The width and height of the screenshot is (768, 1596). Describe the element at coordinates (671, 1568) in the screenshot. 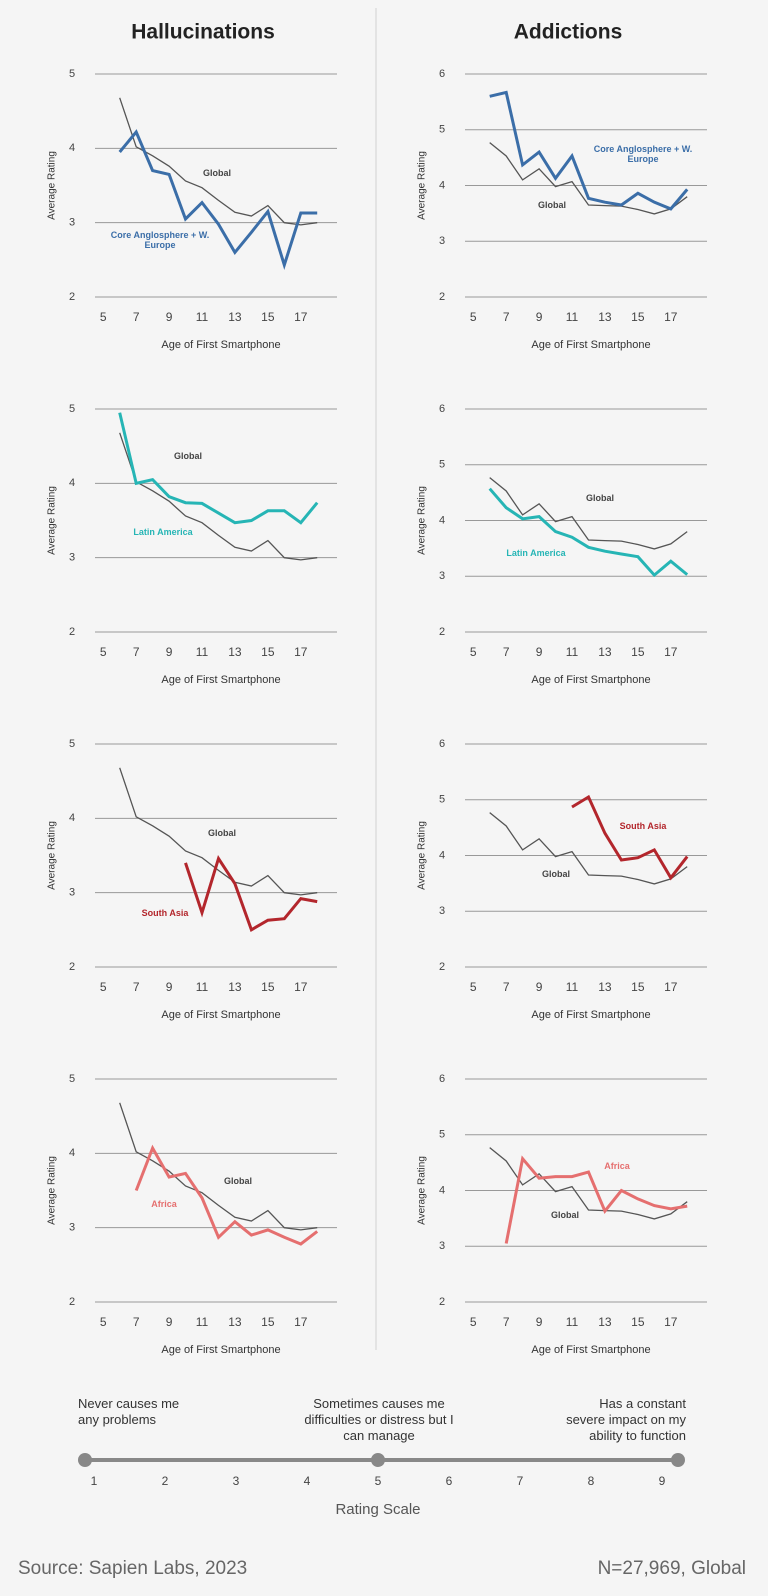

I see `sample-note: N=27,969, Global` at that location.